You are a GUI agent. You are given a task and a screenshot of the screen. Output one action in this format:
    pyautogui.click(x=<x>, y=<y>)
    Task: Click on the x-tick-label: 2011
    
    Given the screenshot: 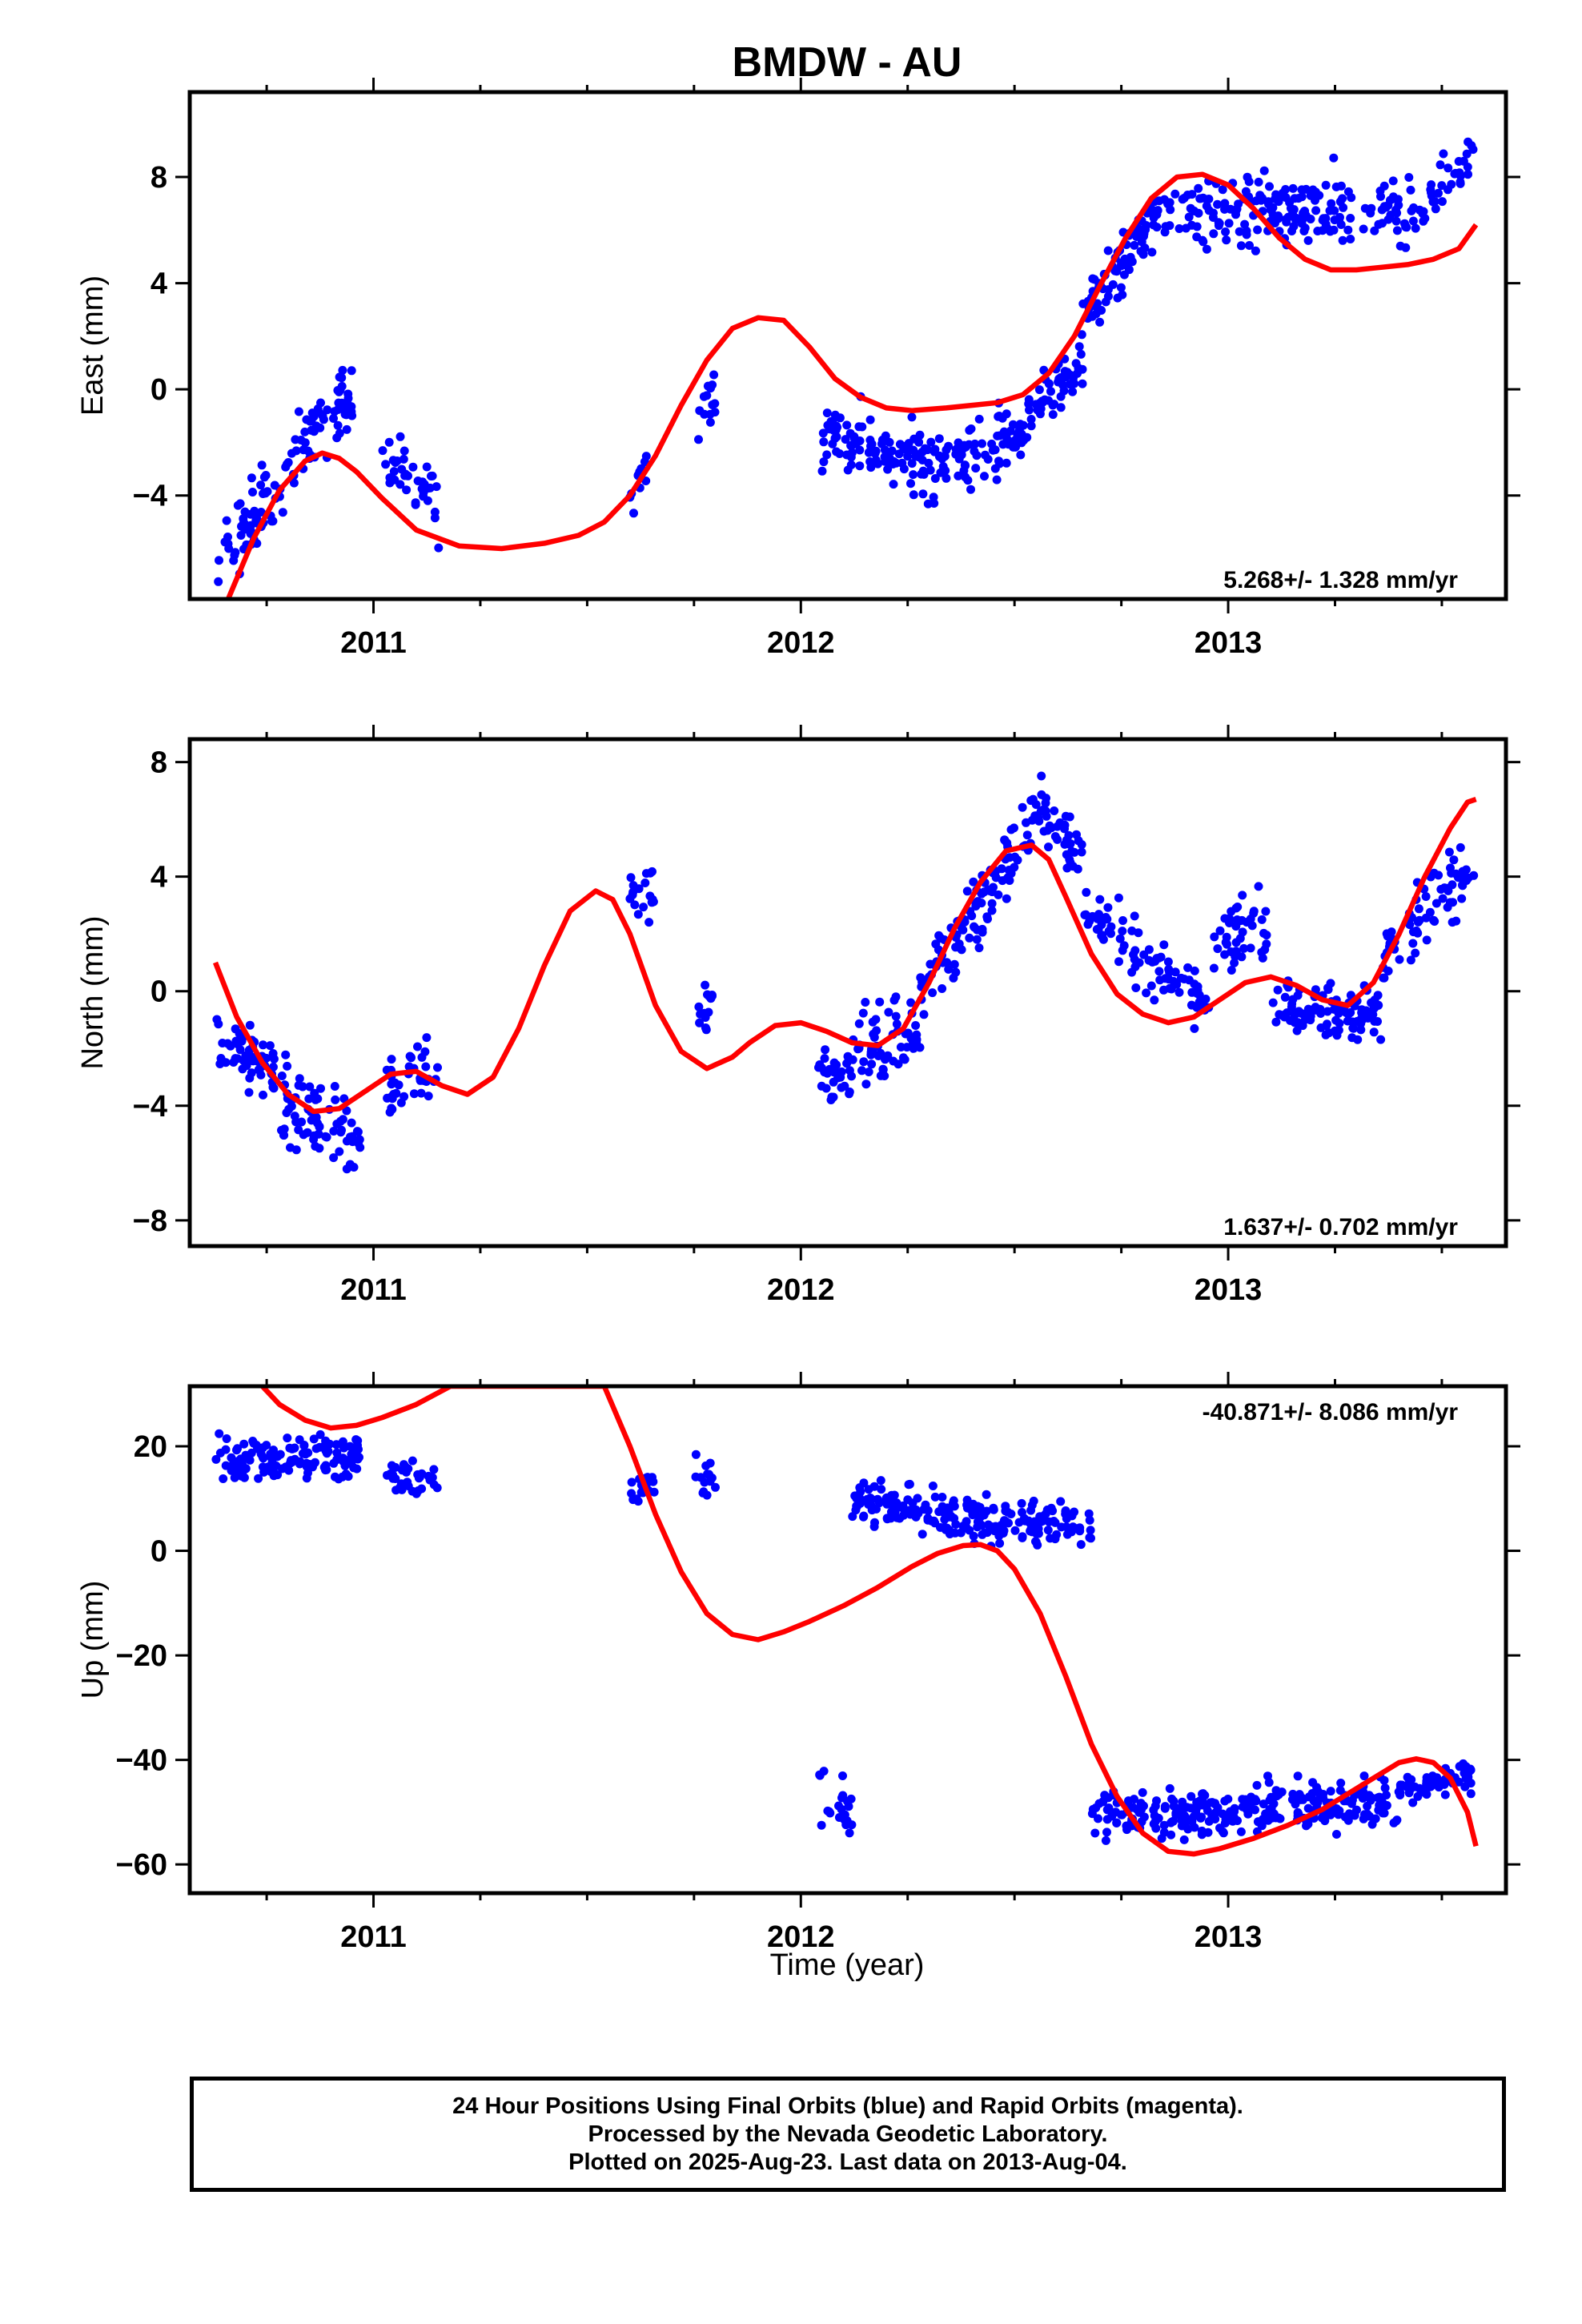 What is the action you would take?
    pyautogui.click(x=373, y=1290)
    